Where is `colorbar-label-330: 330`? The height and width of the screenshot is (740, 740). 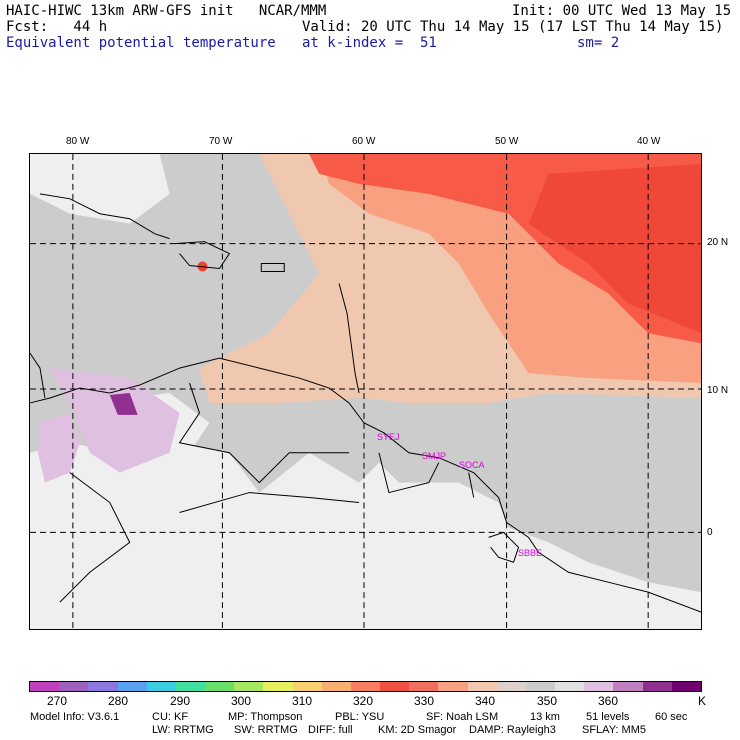
colorbar-label-330: 330 is located at coordinates (424, 701).